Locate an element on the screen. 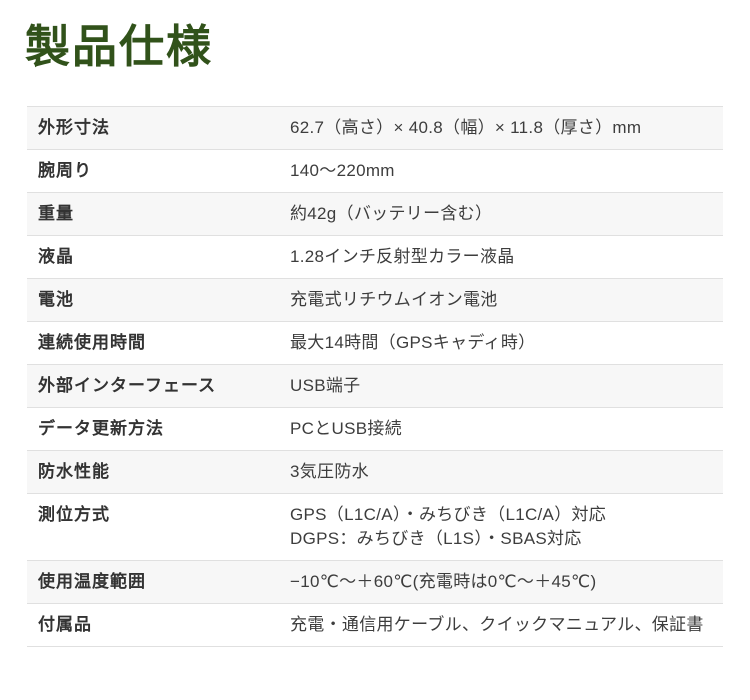 This screenshot has width=750, height=700. spec-value-line: −10℃〜＋60℃(充電時は0℃〜＋45℃) is located at coordinates (443, 581).